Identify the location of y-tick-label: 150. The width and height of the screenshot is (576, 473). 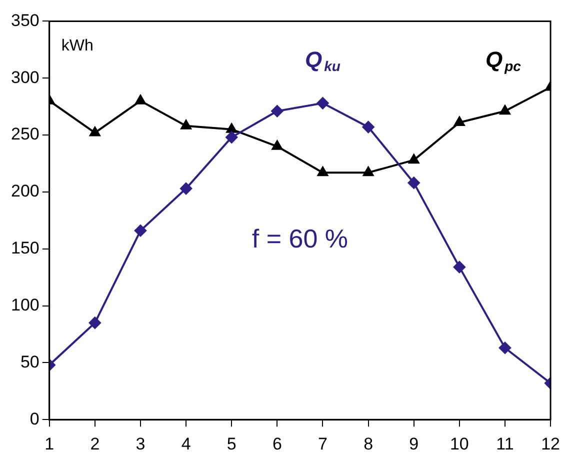
(25, 248).